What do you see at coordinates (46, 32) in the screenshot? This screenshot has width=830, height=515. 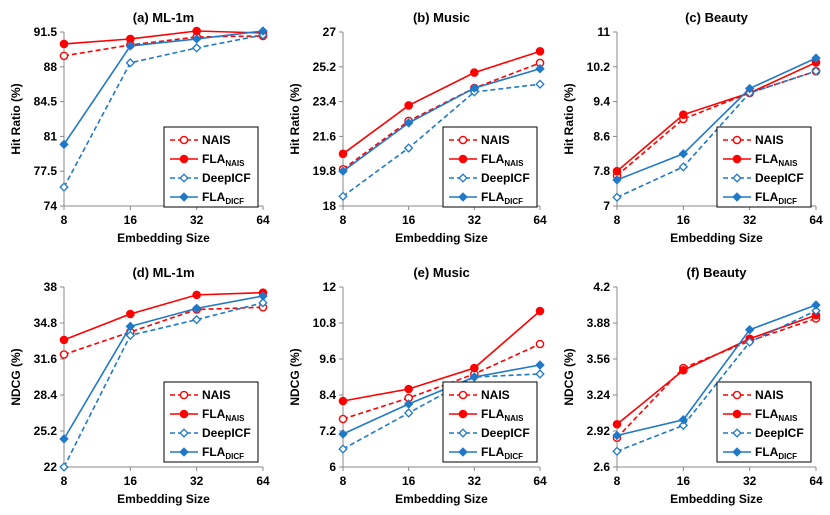 I see `y-tick-label: 91.5` at bounding box center [46, 32].